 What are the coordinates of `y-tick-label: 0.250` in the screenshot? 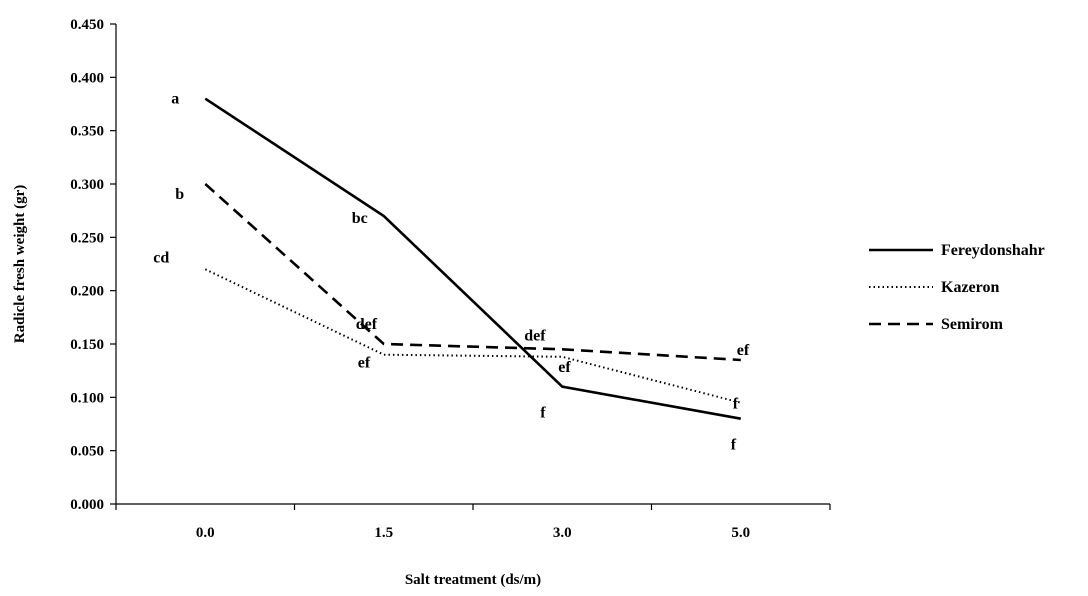 It's located at (87, 238).